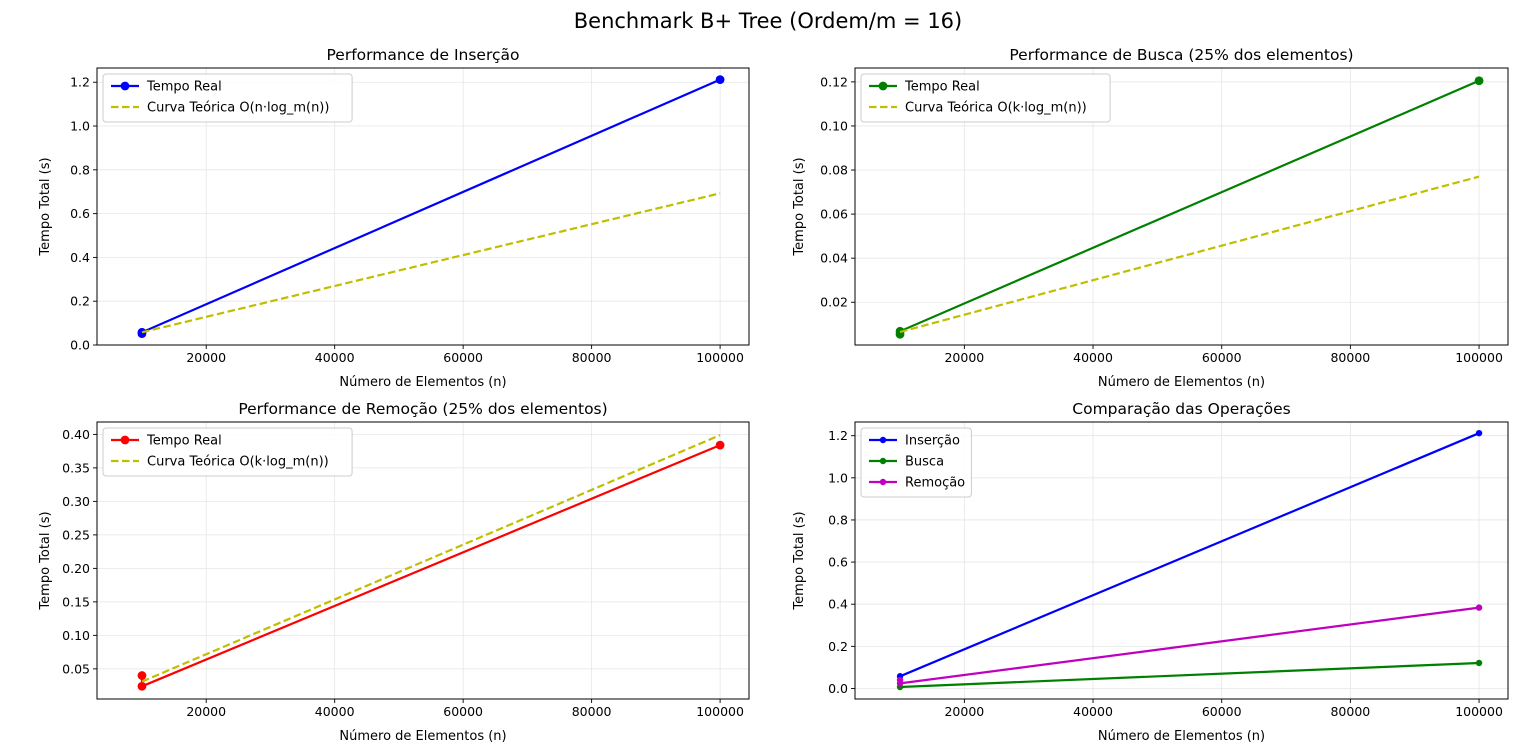 The image size is (1536, 754). What do you see at coordinates (924, 462) in the screenshot?
I see `legend-label: Busca` at bounding box center [924, 462].